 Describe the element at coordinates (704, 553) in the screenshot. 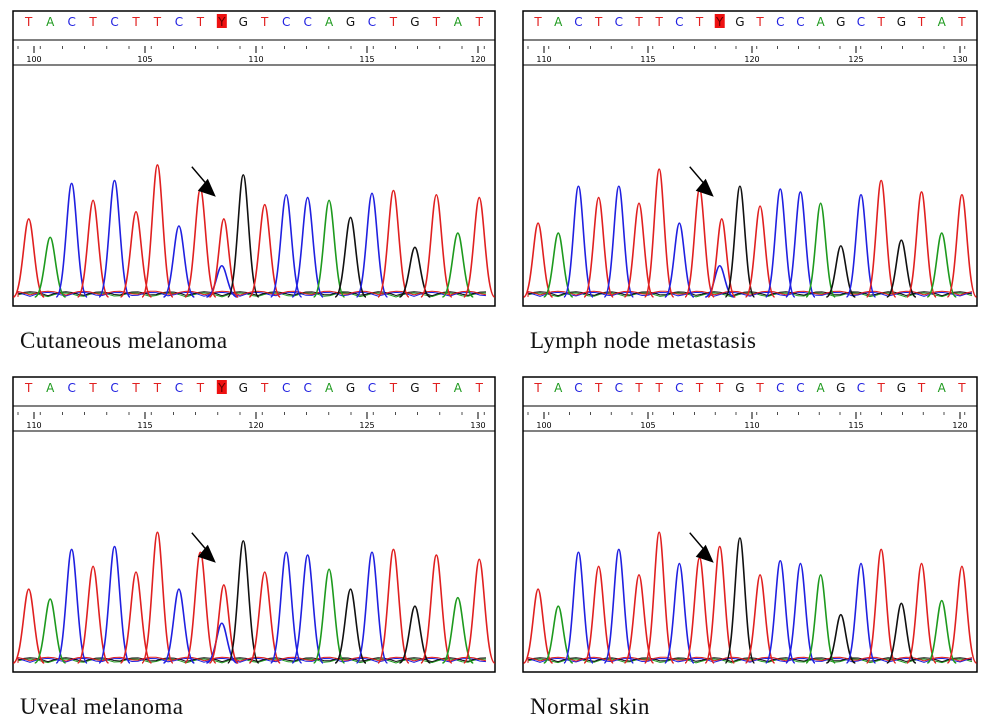

I see `arrow-icon-head` at that location.